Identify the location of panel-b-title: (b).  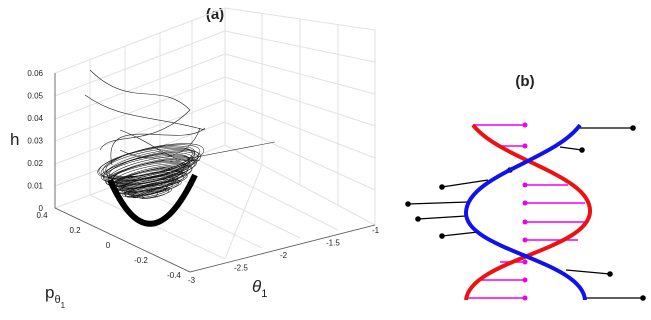
(524, 81).